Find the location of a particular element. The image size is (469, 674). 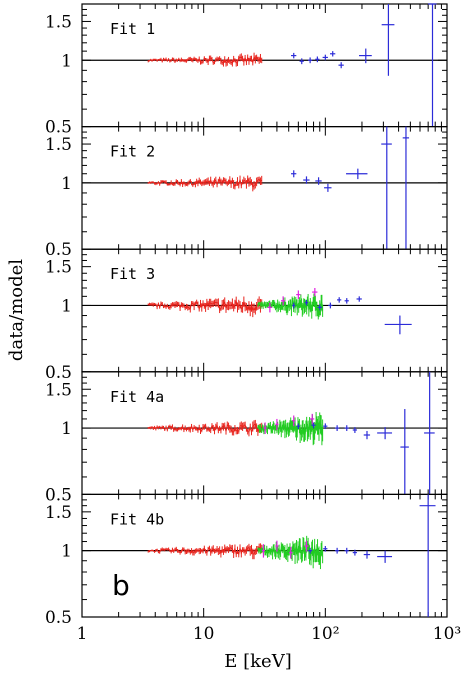

x-tick-label: 10 is located at coordinates (204, 634).